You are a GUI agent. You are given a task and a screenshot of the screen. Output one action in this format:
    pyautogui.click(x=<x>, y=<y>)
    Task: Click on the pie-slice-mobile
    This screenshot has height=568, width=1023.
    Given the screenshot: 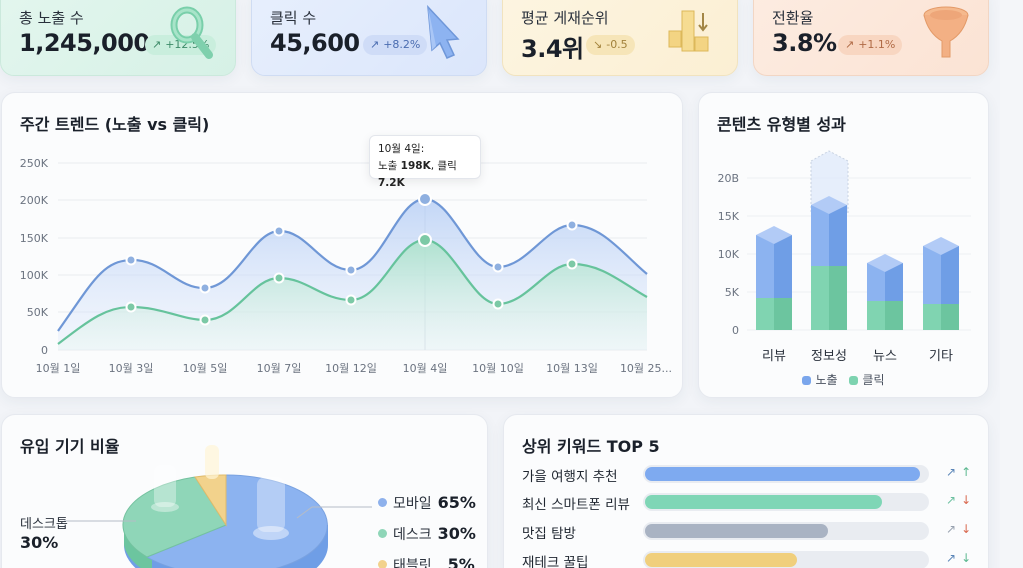 What is the action you would take?
    pyautogui.click(x=236, y=521)
    